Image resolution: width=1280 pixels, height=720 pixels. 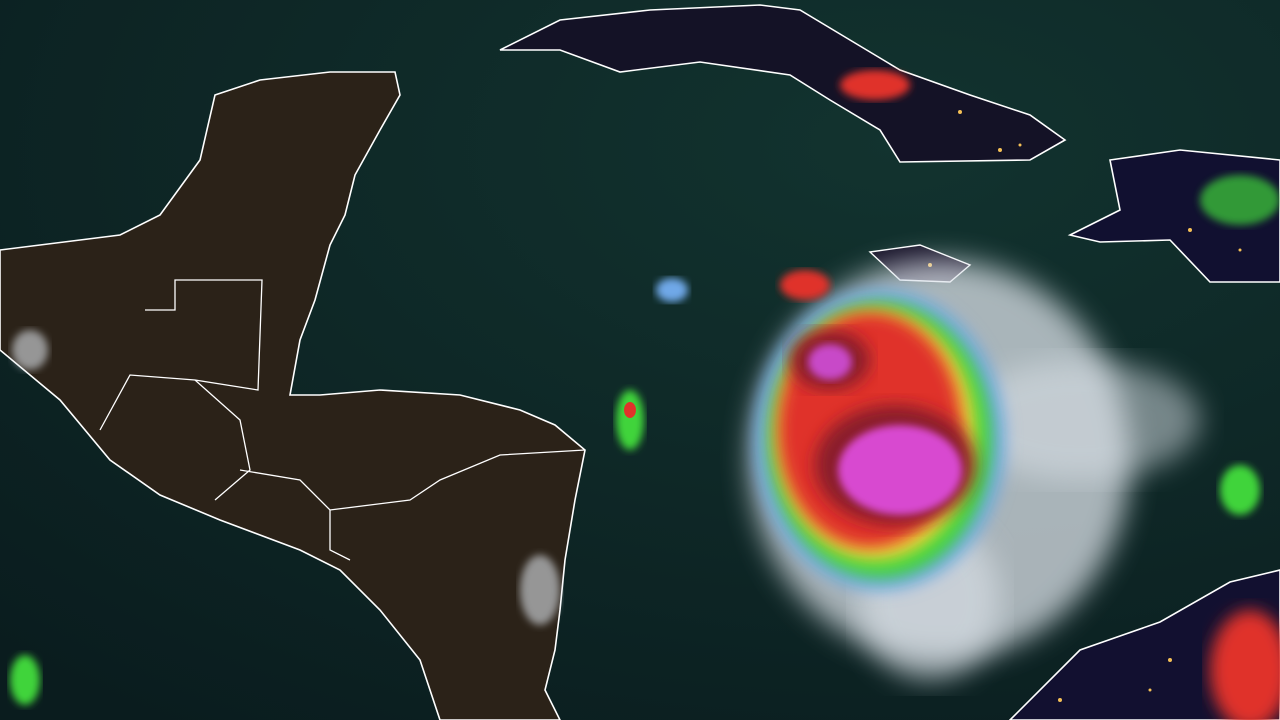 I want to click on cuba-island, so click(x=783, y=83).